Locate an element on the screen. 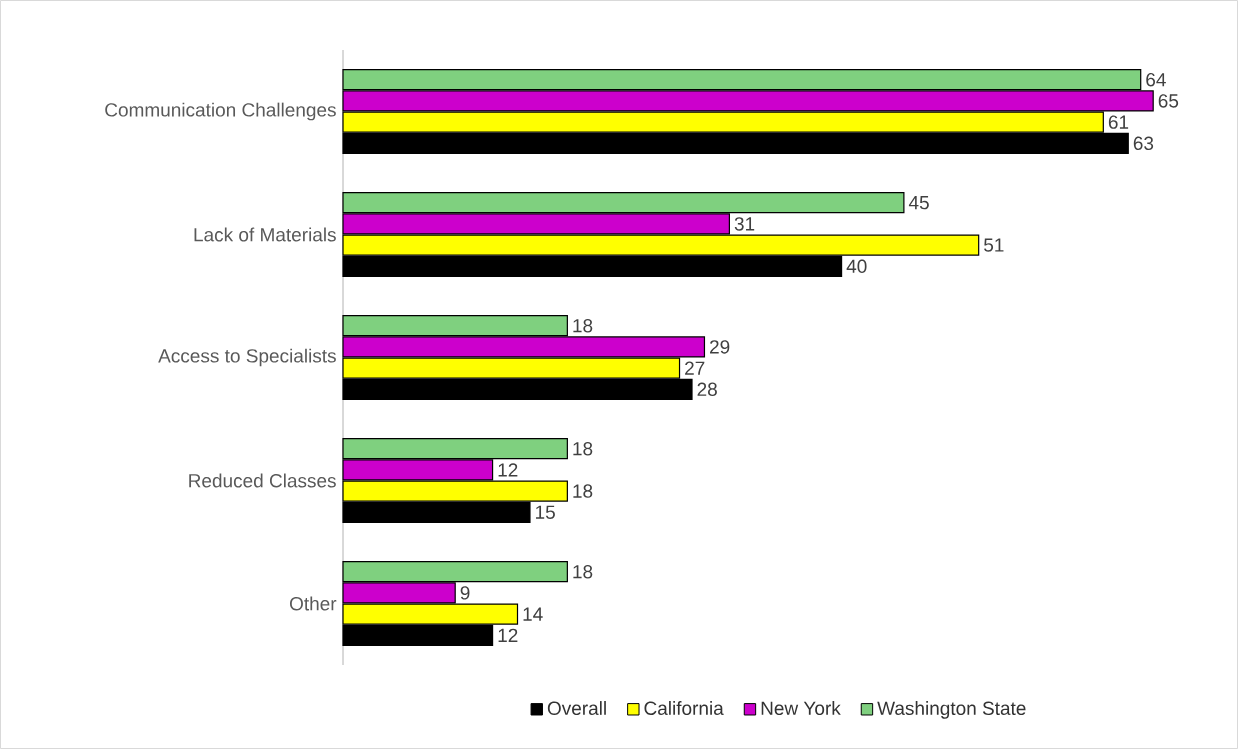  data-label: 31 is located at coordinates (744, 224).